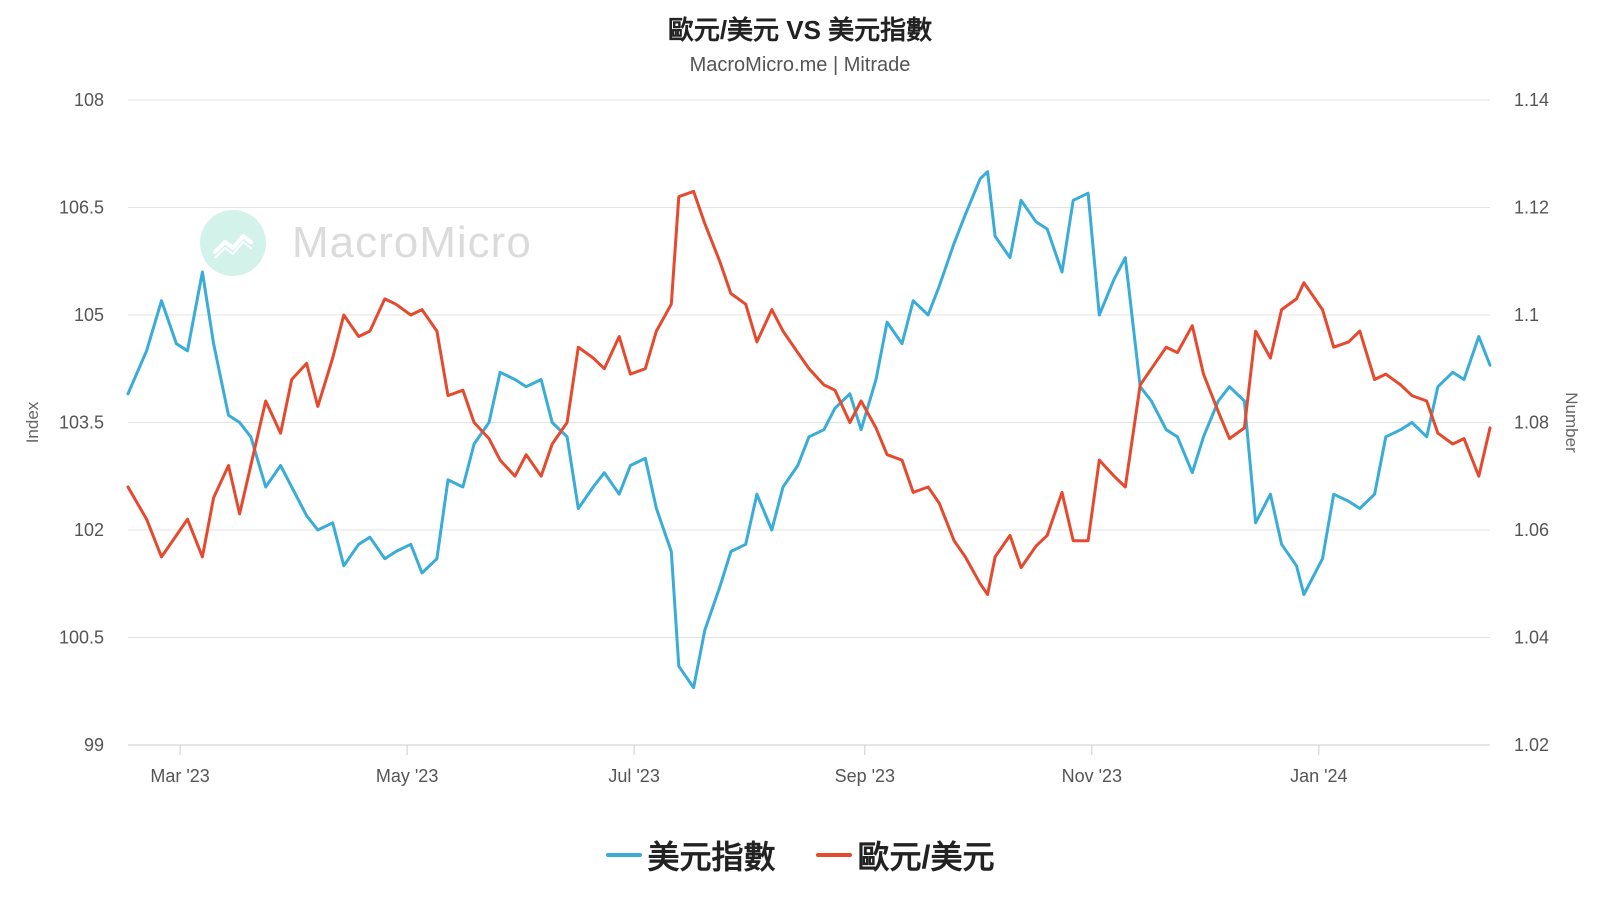  I want to click on left-axis-title: Index, so click(32, 422).